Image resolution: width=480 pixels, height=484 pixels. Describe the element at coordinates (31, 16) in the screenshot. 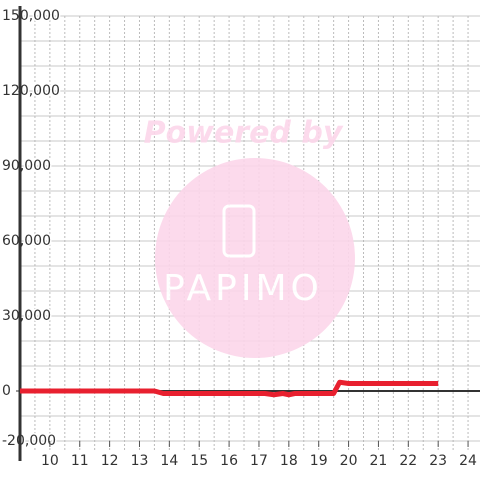

I see `y-tick-label: 150,000` at that location.